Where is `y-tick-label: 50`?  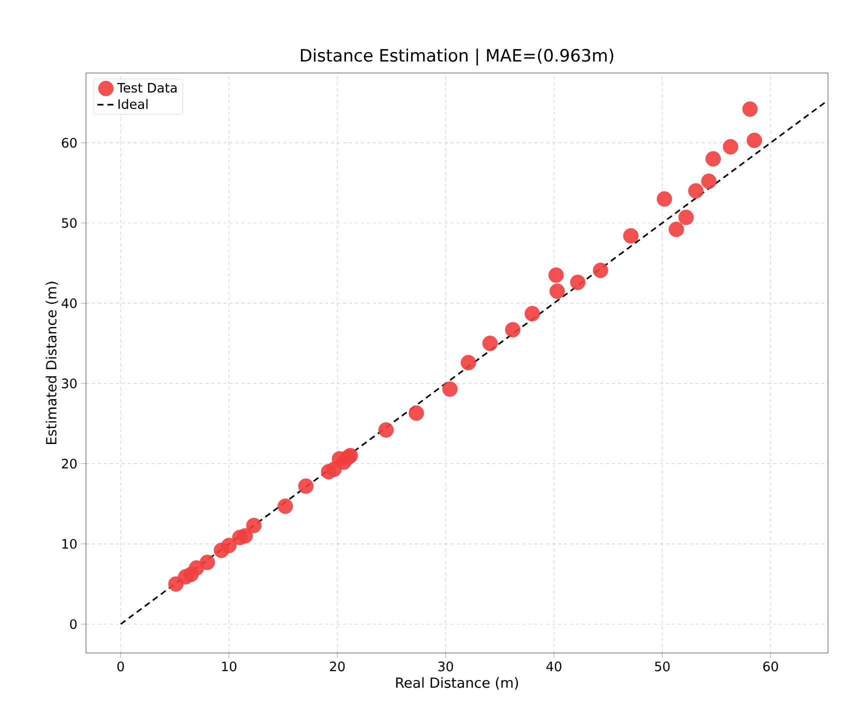 y-tick-label: 50 is located at coordinates (69, 223).